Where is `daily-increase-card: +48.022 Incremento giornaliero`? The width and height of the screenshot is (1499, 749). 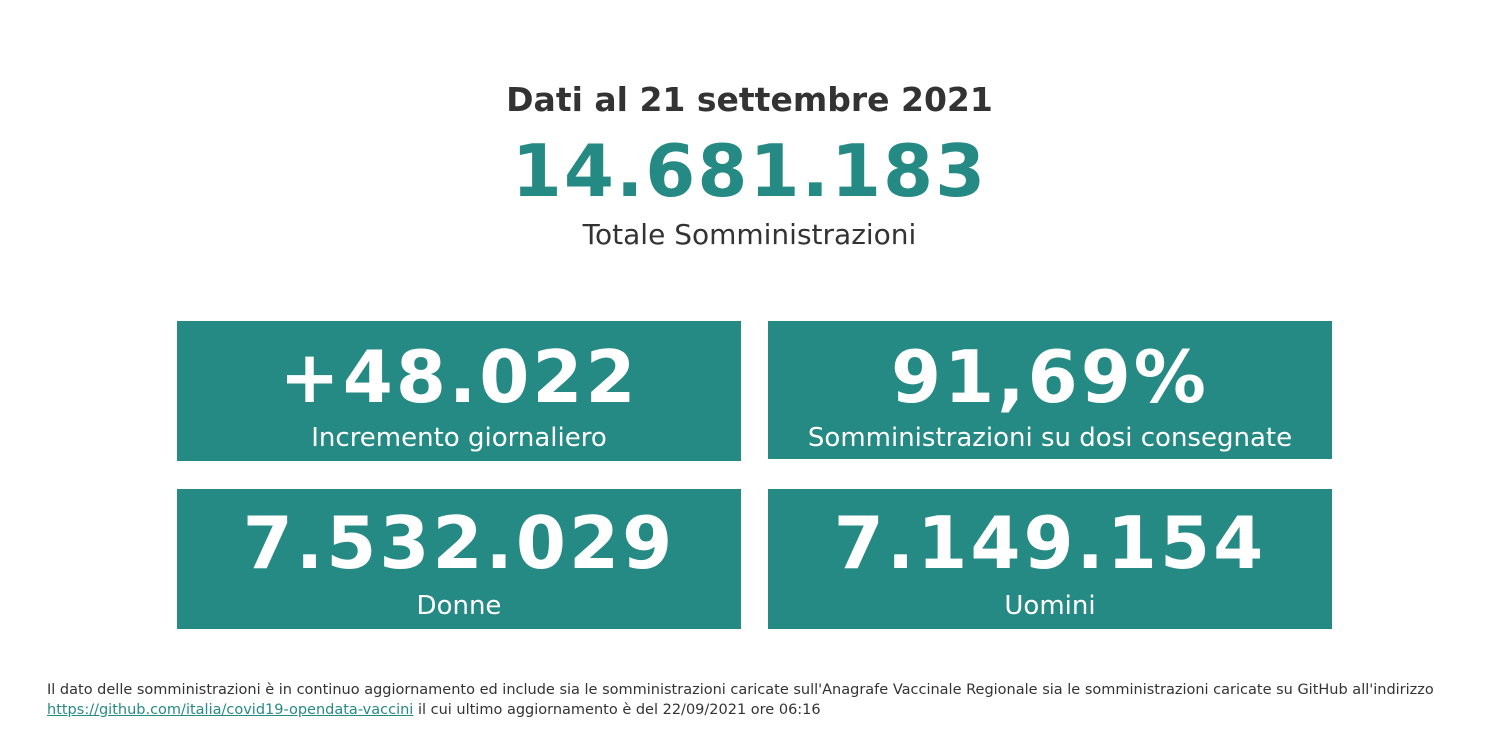 daily-increase-card: +48.022 Incremento giornaliero is located at coordinates (459, 391).